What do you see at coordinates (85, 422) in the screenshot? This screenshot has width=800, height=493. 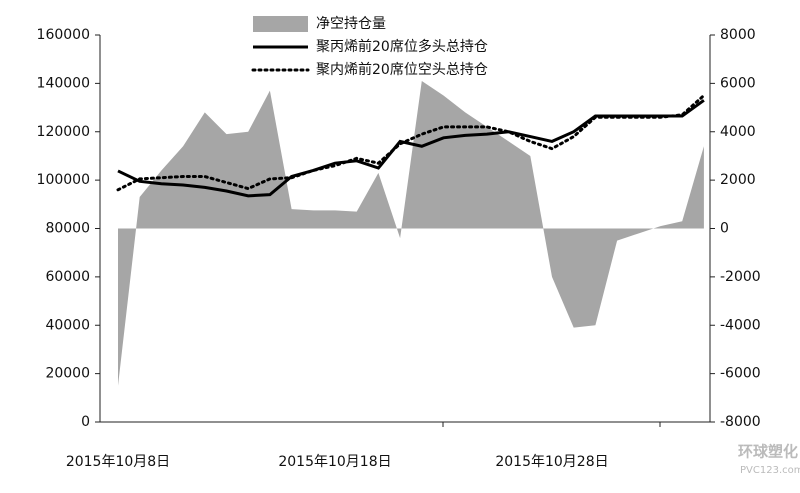 I see `y-tick-label: 0` at bounding box center [85, 422].